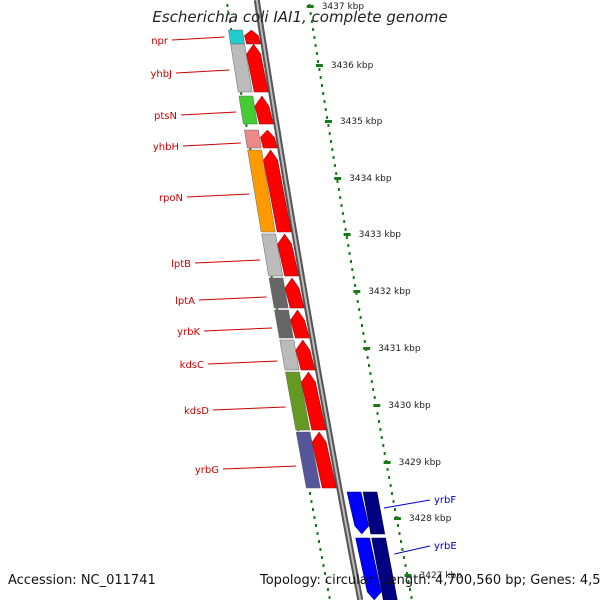  Describe the element at coordinates (305, 355) in the screenshot. I see `gene-arrow-kdsC` at that location.